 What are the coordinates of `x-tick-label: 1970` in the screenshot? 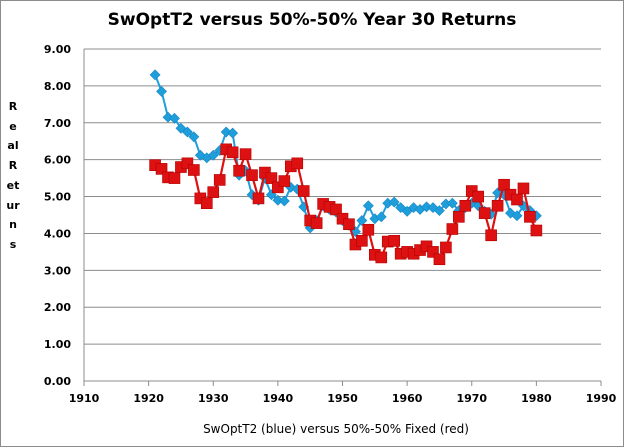 It's located at (471, 398).